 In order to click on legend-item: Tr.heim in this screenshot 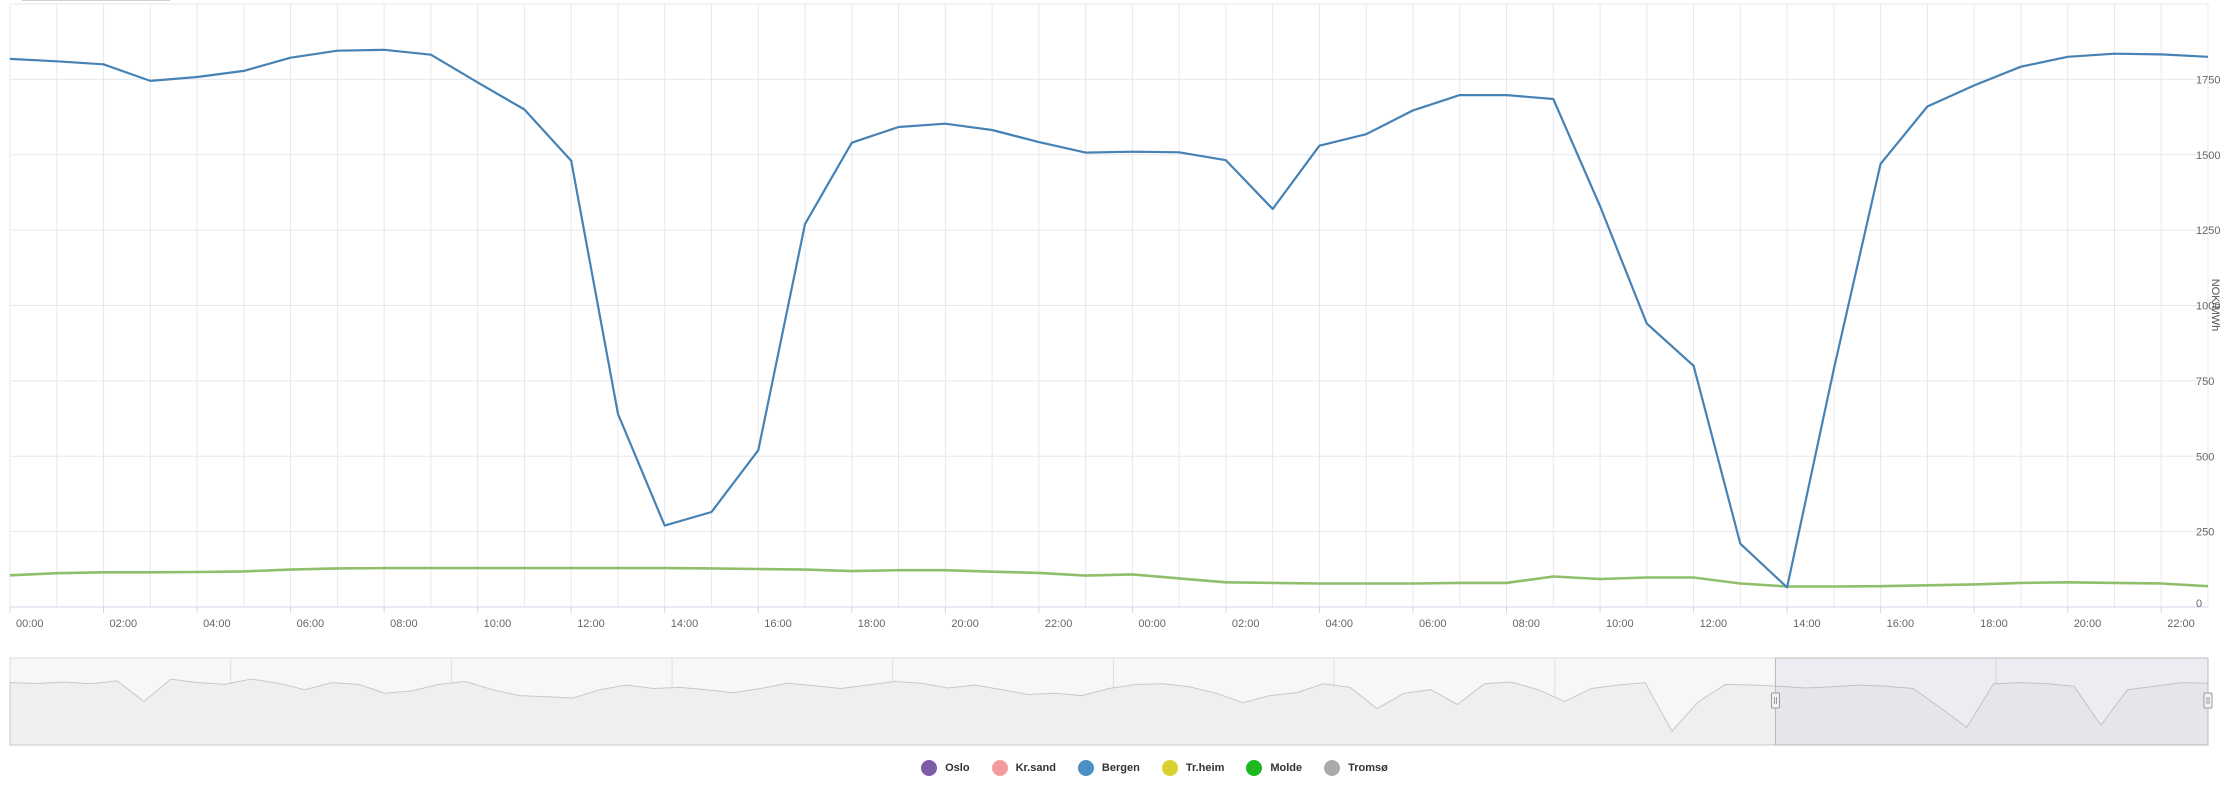, I will do `click(1193, 768)`.